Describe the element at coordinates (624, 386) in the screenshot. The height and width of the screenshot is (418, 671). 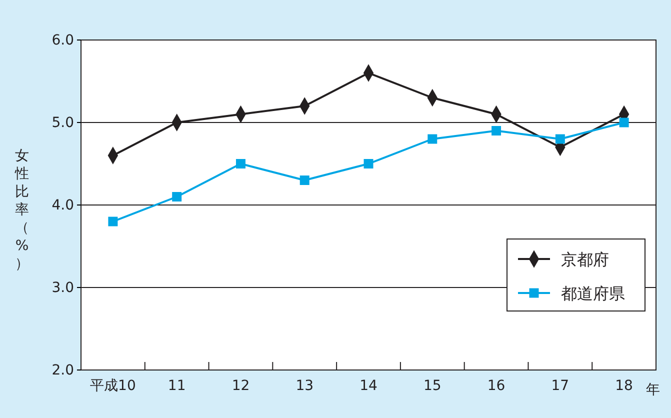
I see `x-tick-label: 18` at that location.